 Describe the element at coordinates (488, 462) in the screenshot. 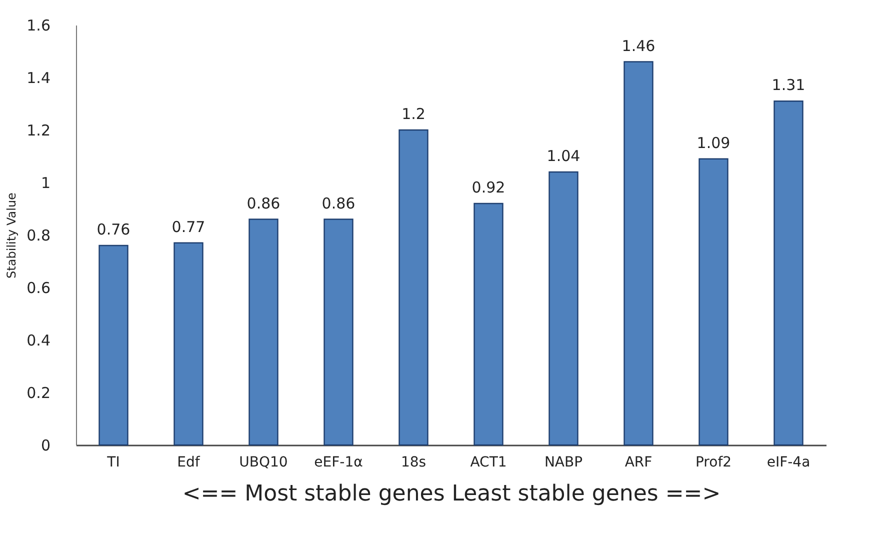

I see `x-tick-label: ACT1` at that location.